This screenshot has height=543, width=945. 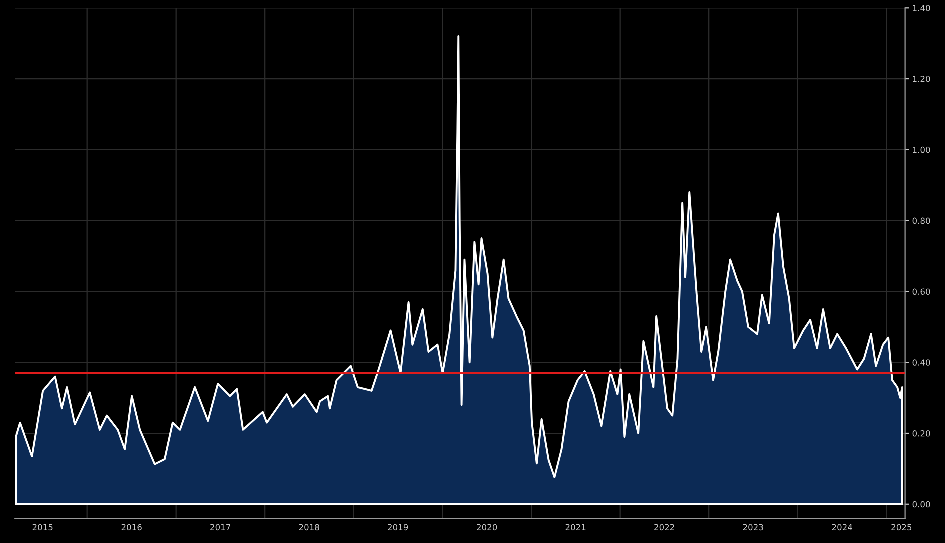 What do you see at coordinates (664, 527) in the screenshot?
I see `x-tick-label: 2022` at bounding box center [664, 527].